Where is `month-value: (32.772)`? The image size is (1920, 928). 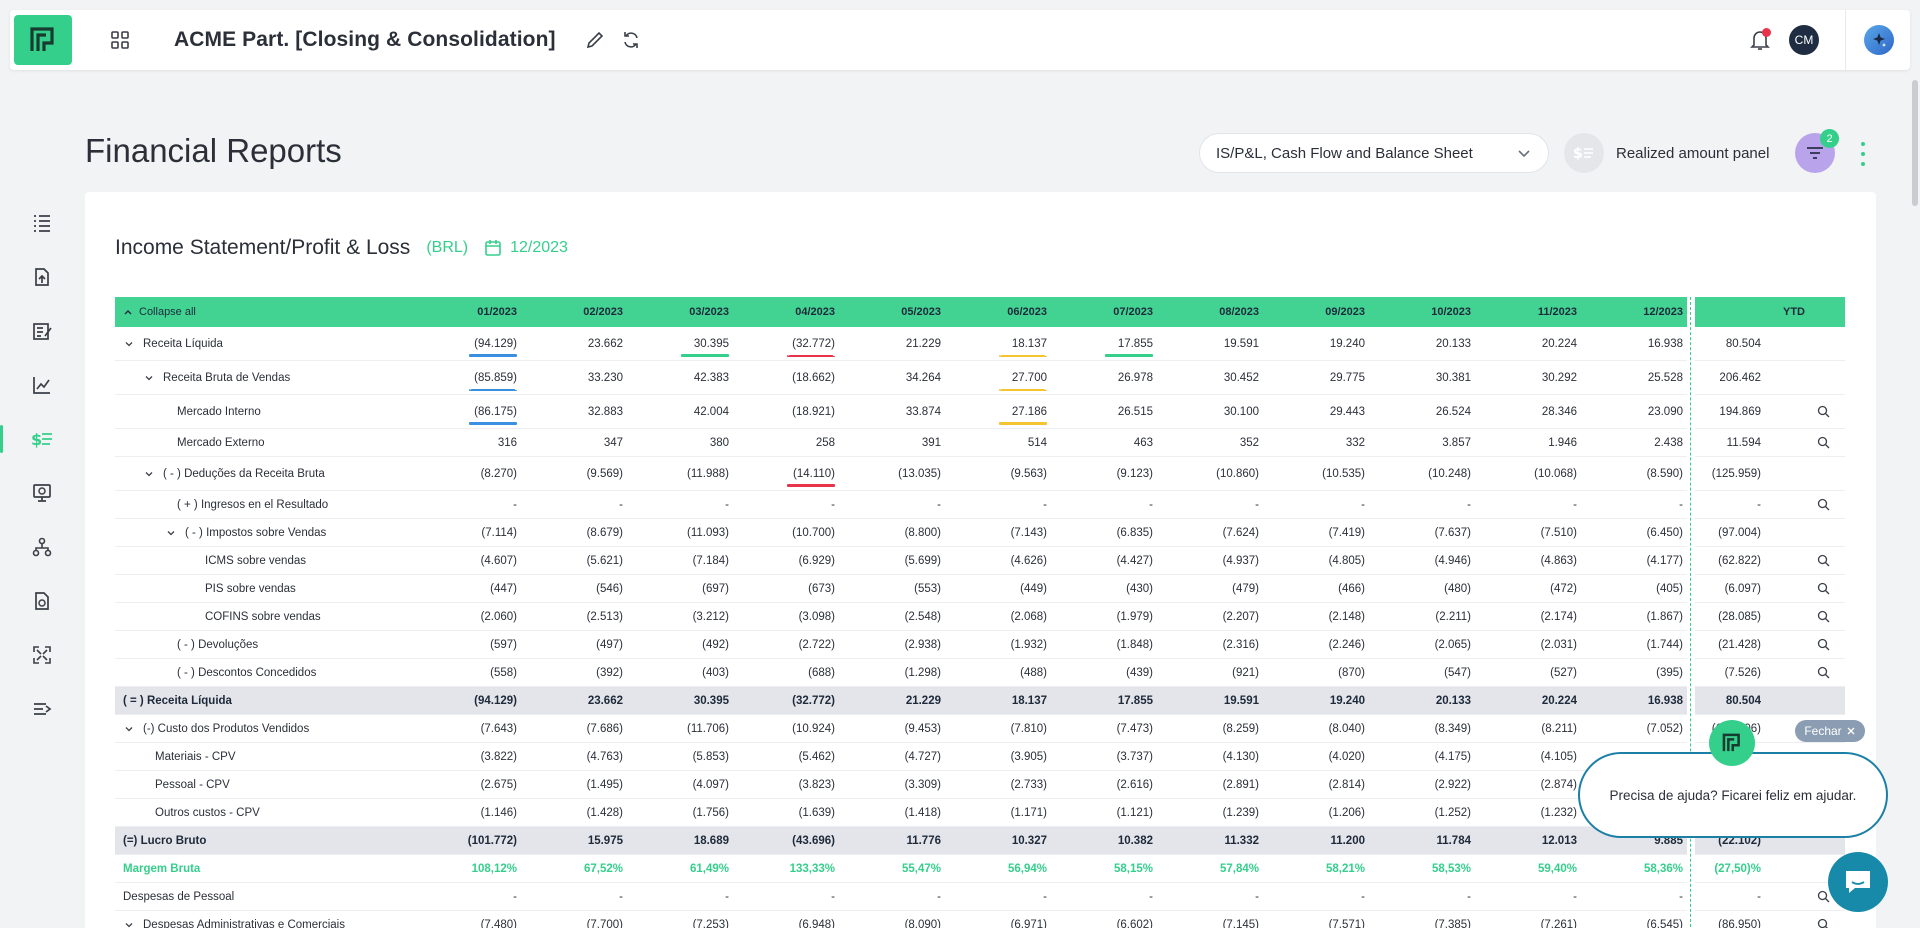 month-value: (32.772) is located at coordinates (813, 700).